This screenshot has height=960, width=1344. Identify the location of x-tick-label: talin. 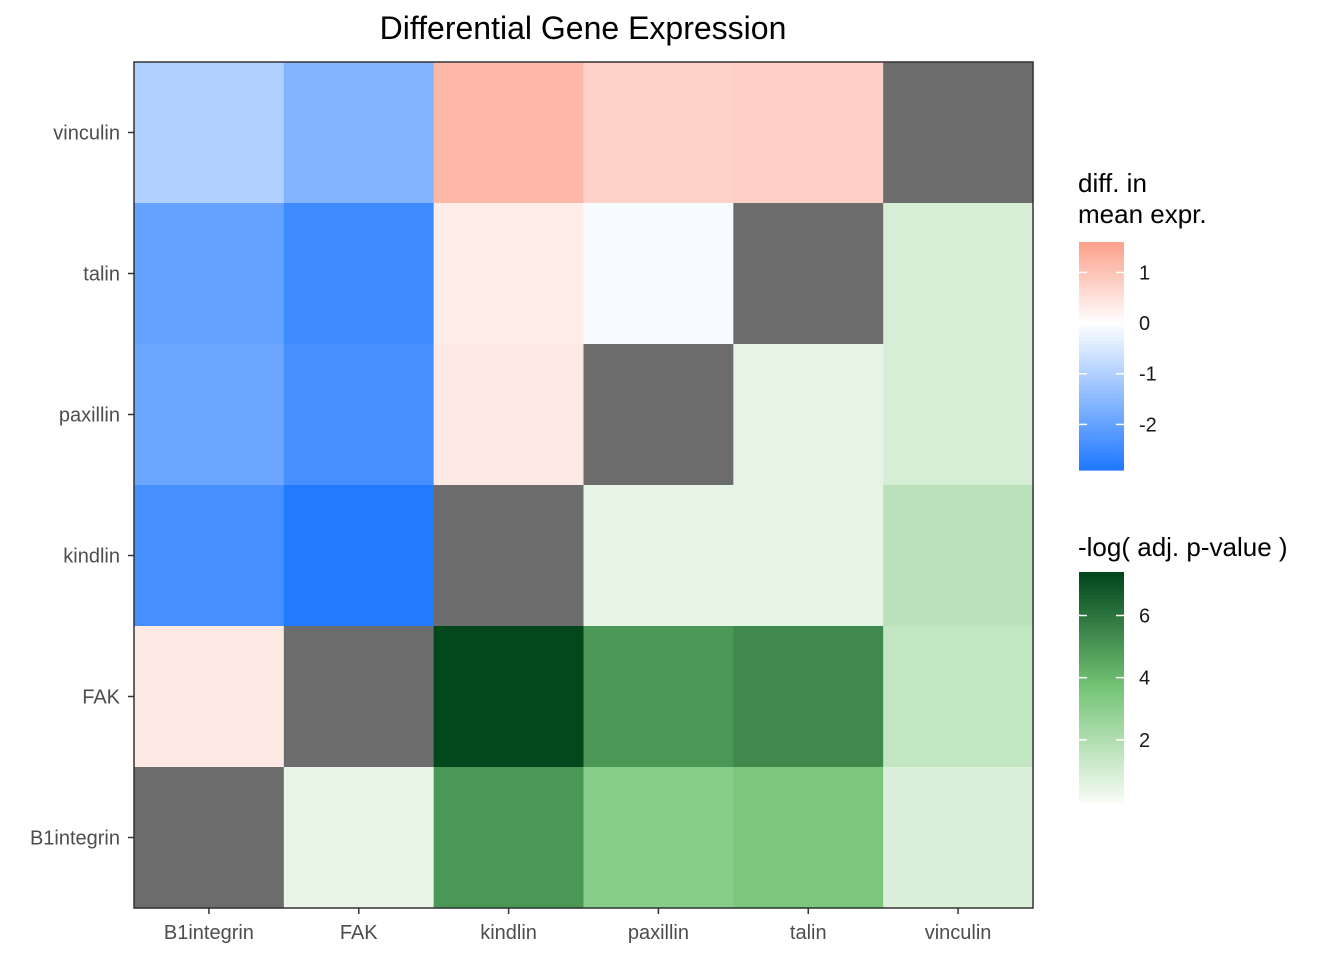
(808, 933).